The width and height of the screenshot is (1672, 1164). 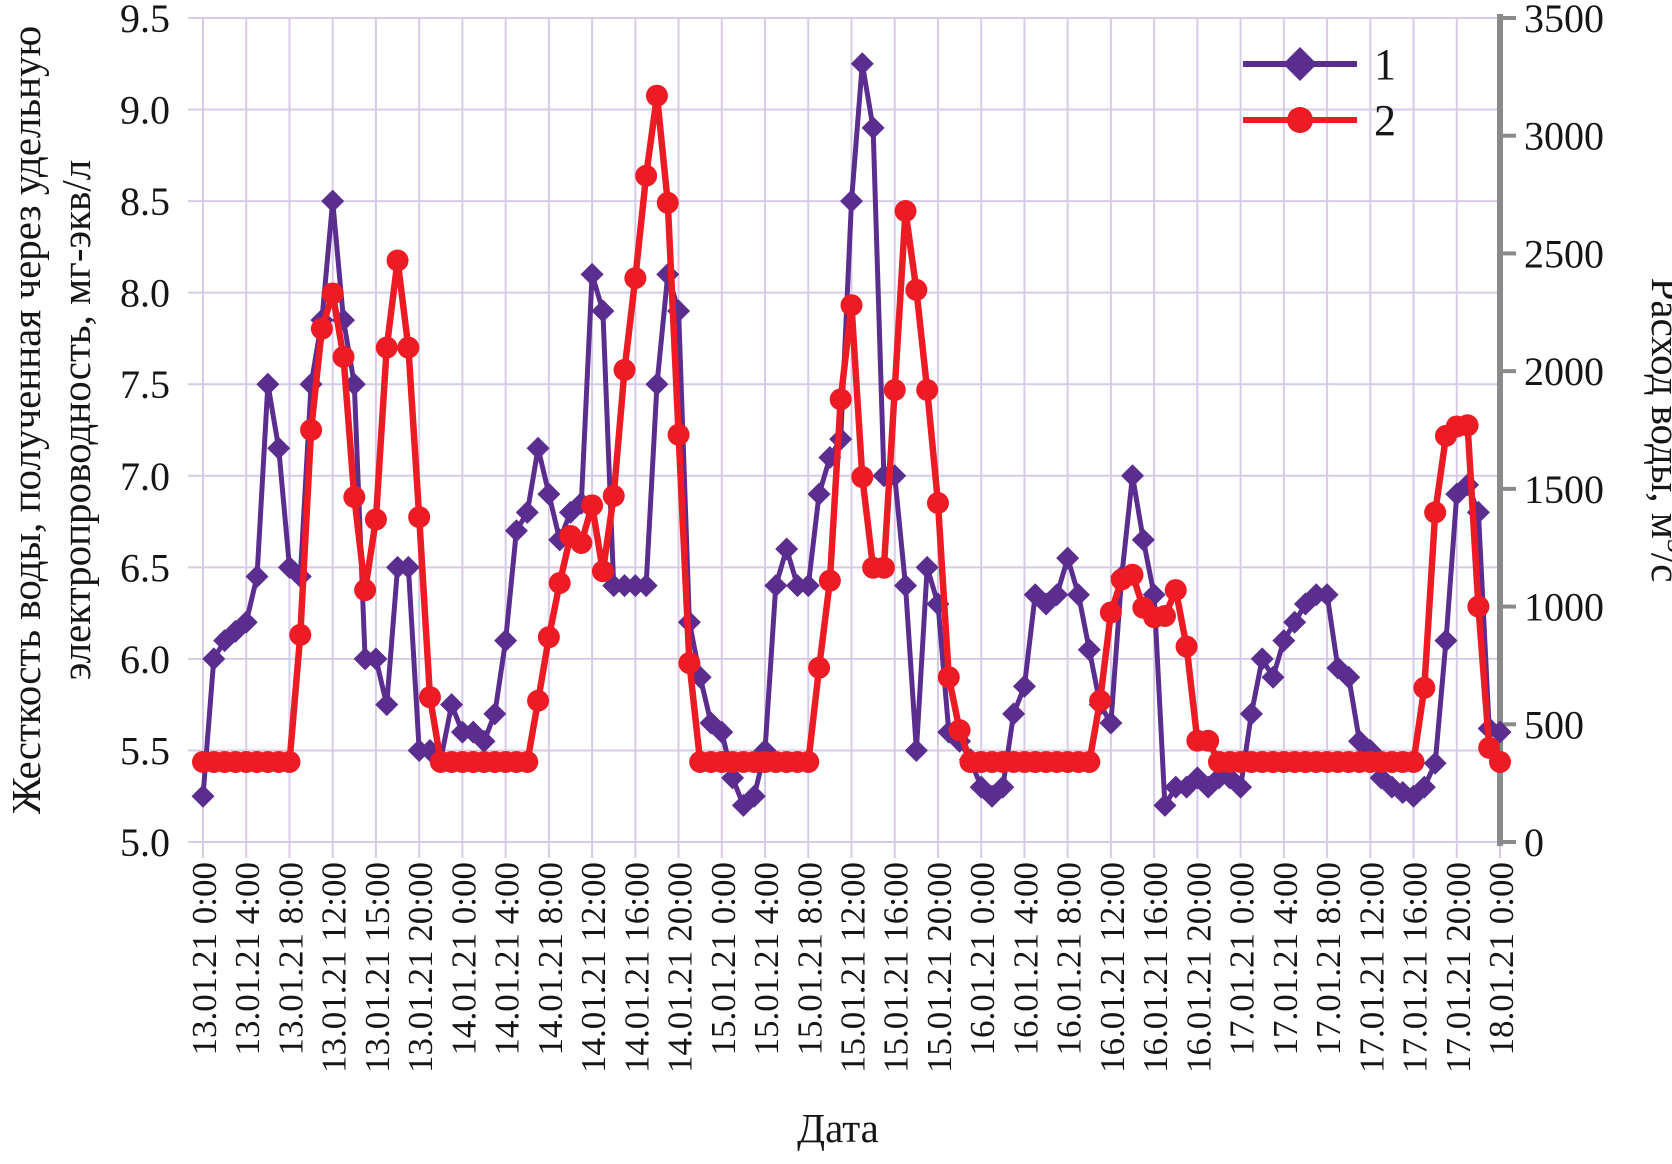 What do you see at coordinates (145, 476) in the screenshot?
I see `y-left-tick-label: 7.0` at bounding box center [145, 476].